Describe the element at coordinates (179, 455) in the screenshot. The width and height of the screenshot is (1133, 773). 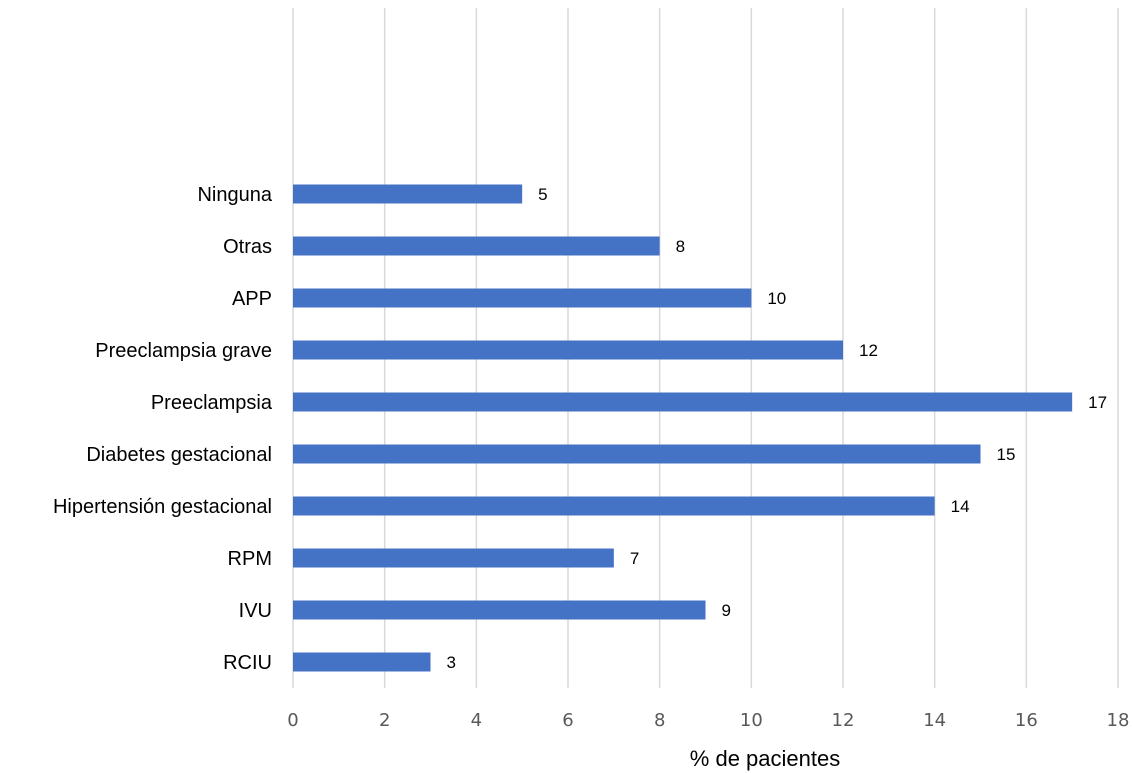
I see `category-label: Diabetes gestacional` at that location.